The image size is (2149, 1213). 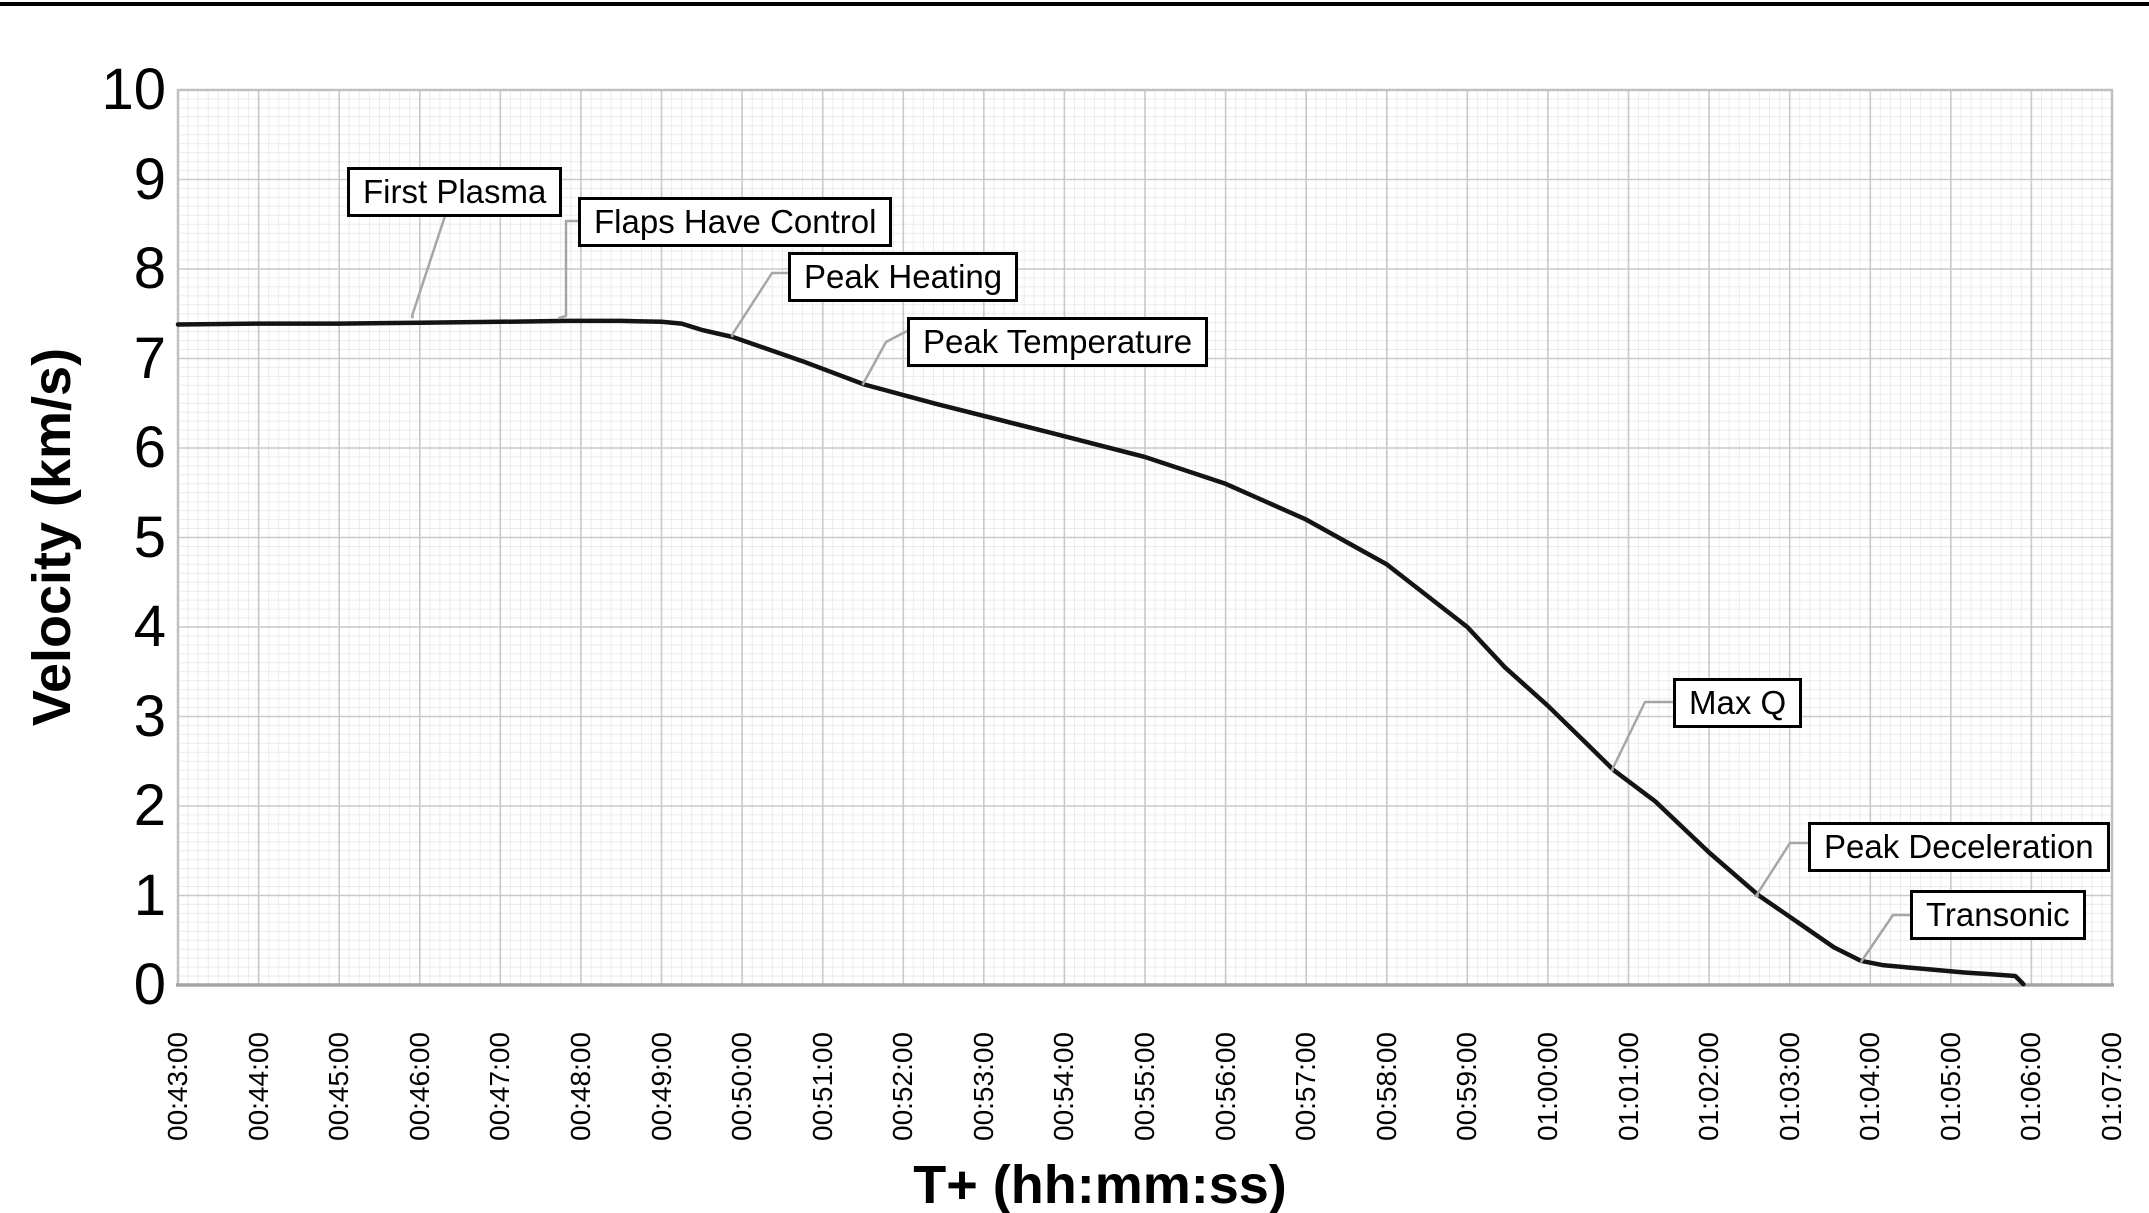 I want to click on annotation-callout: Max Q, so click(x=1738, y=703).